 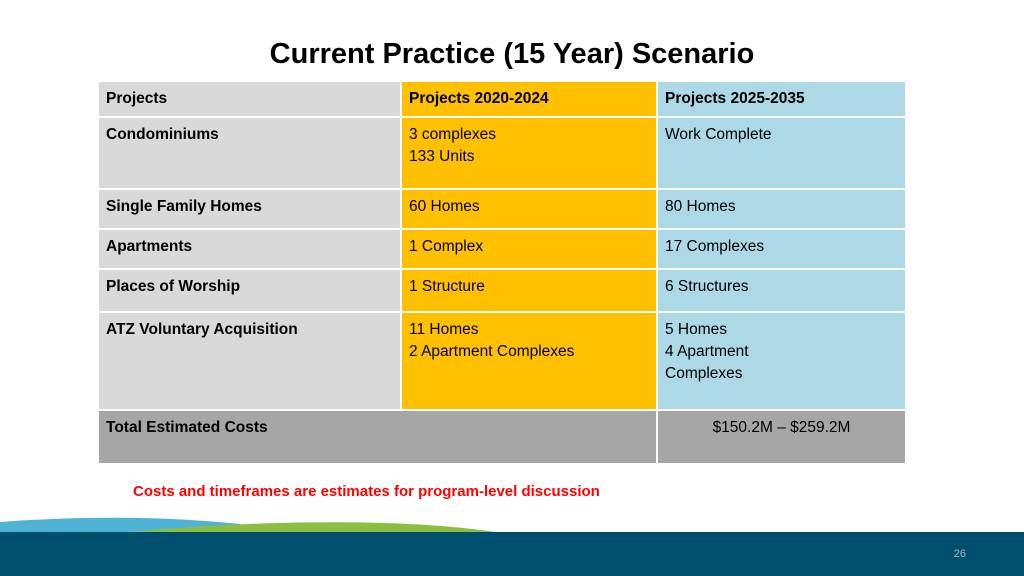 I want to click on cell-2025-2035: 80 Homes, so click(x=781, y=209).